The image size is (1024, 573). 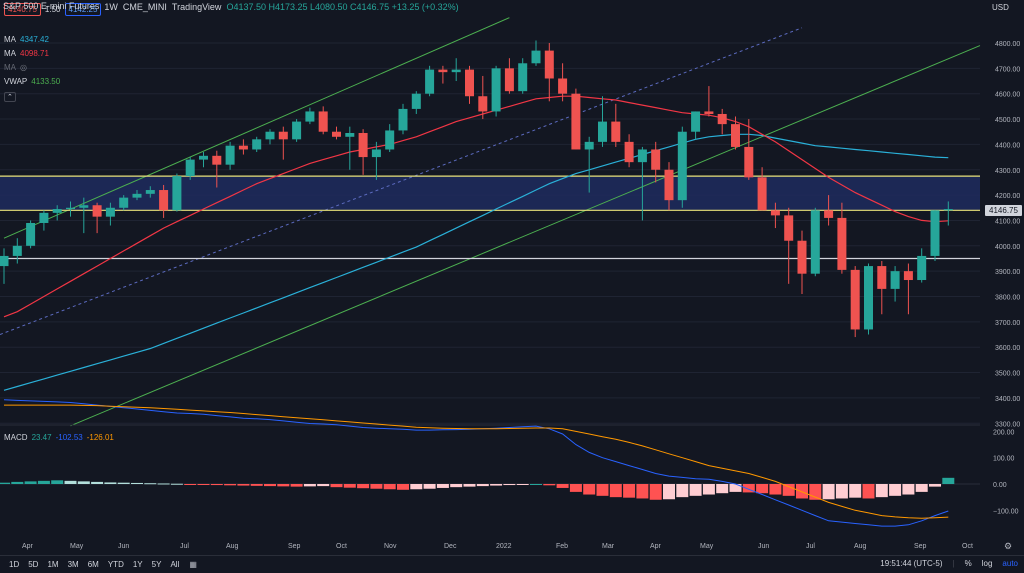 I want to click on ask-box: 4142.25, so click(x=83, y=9).